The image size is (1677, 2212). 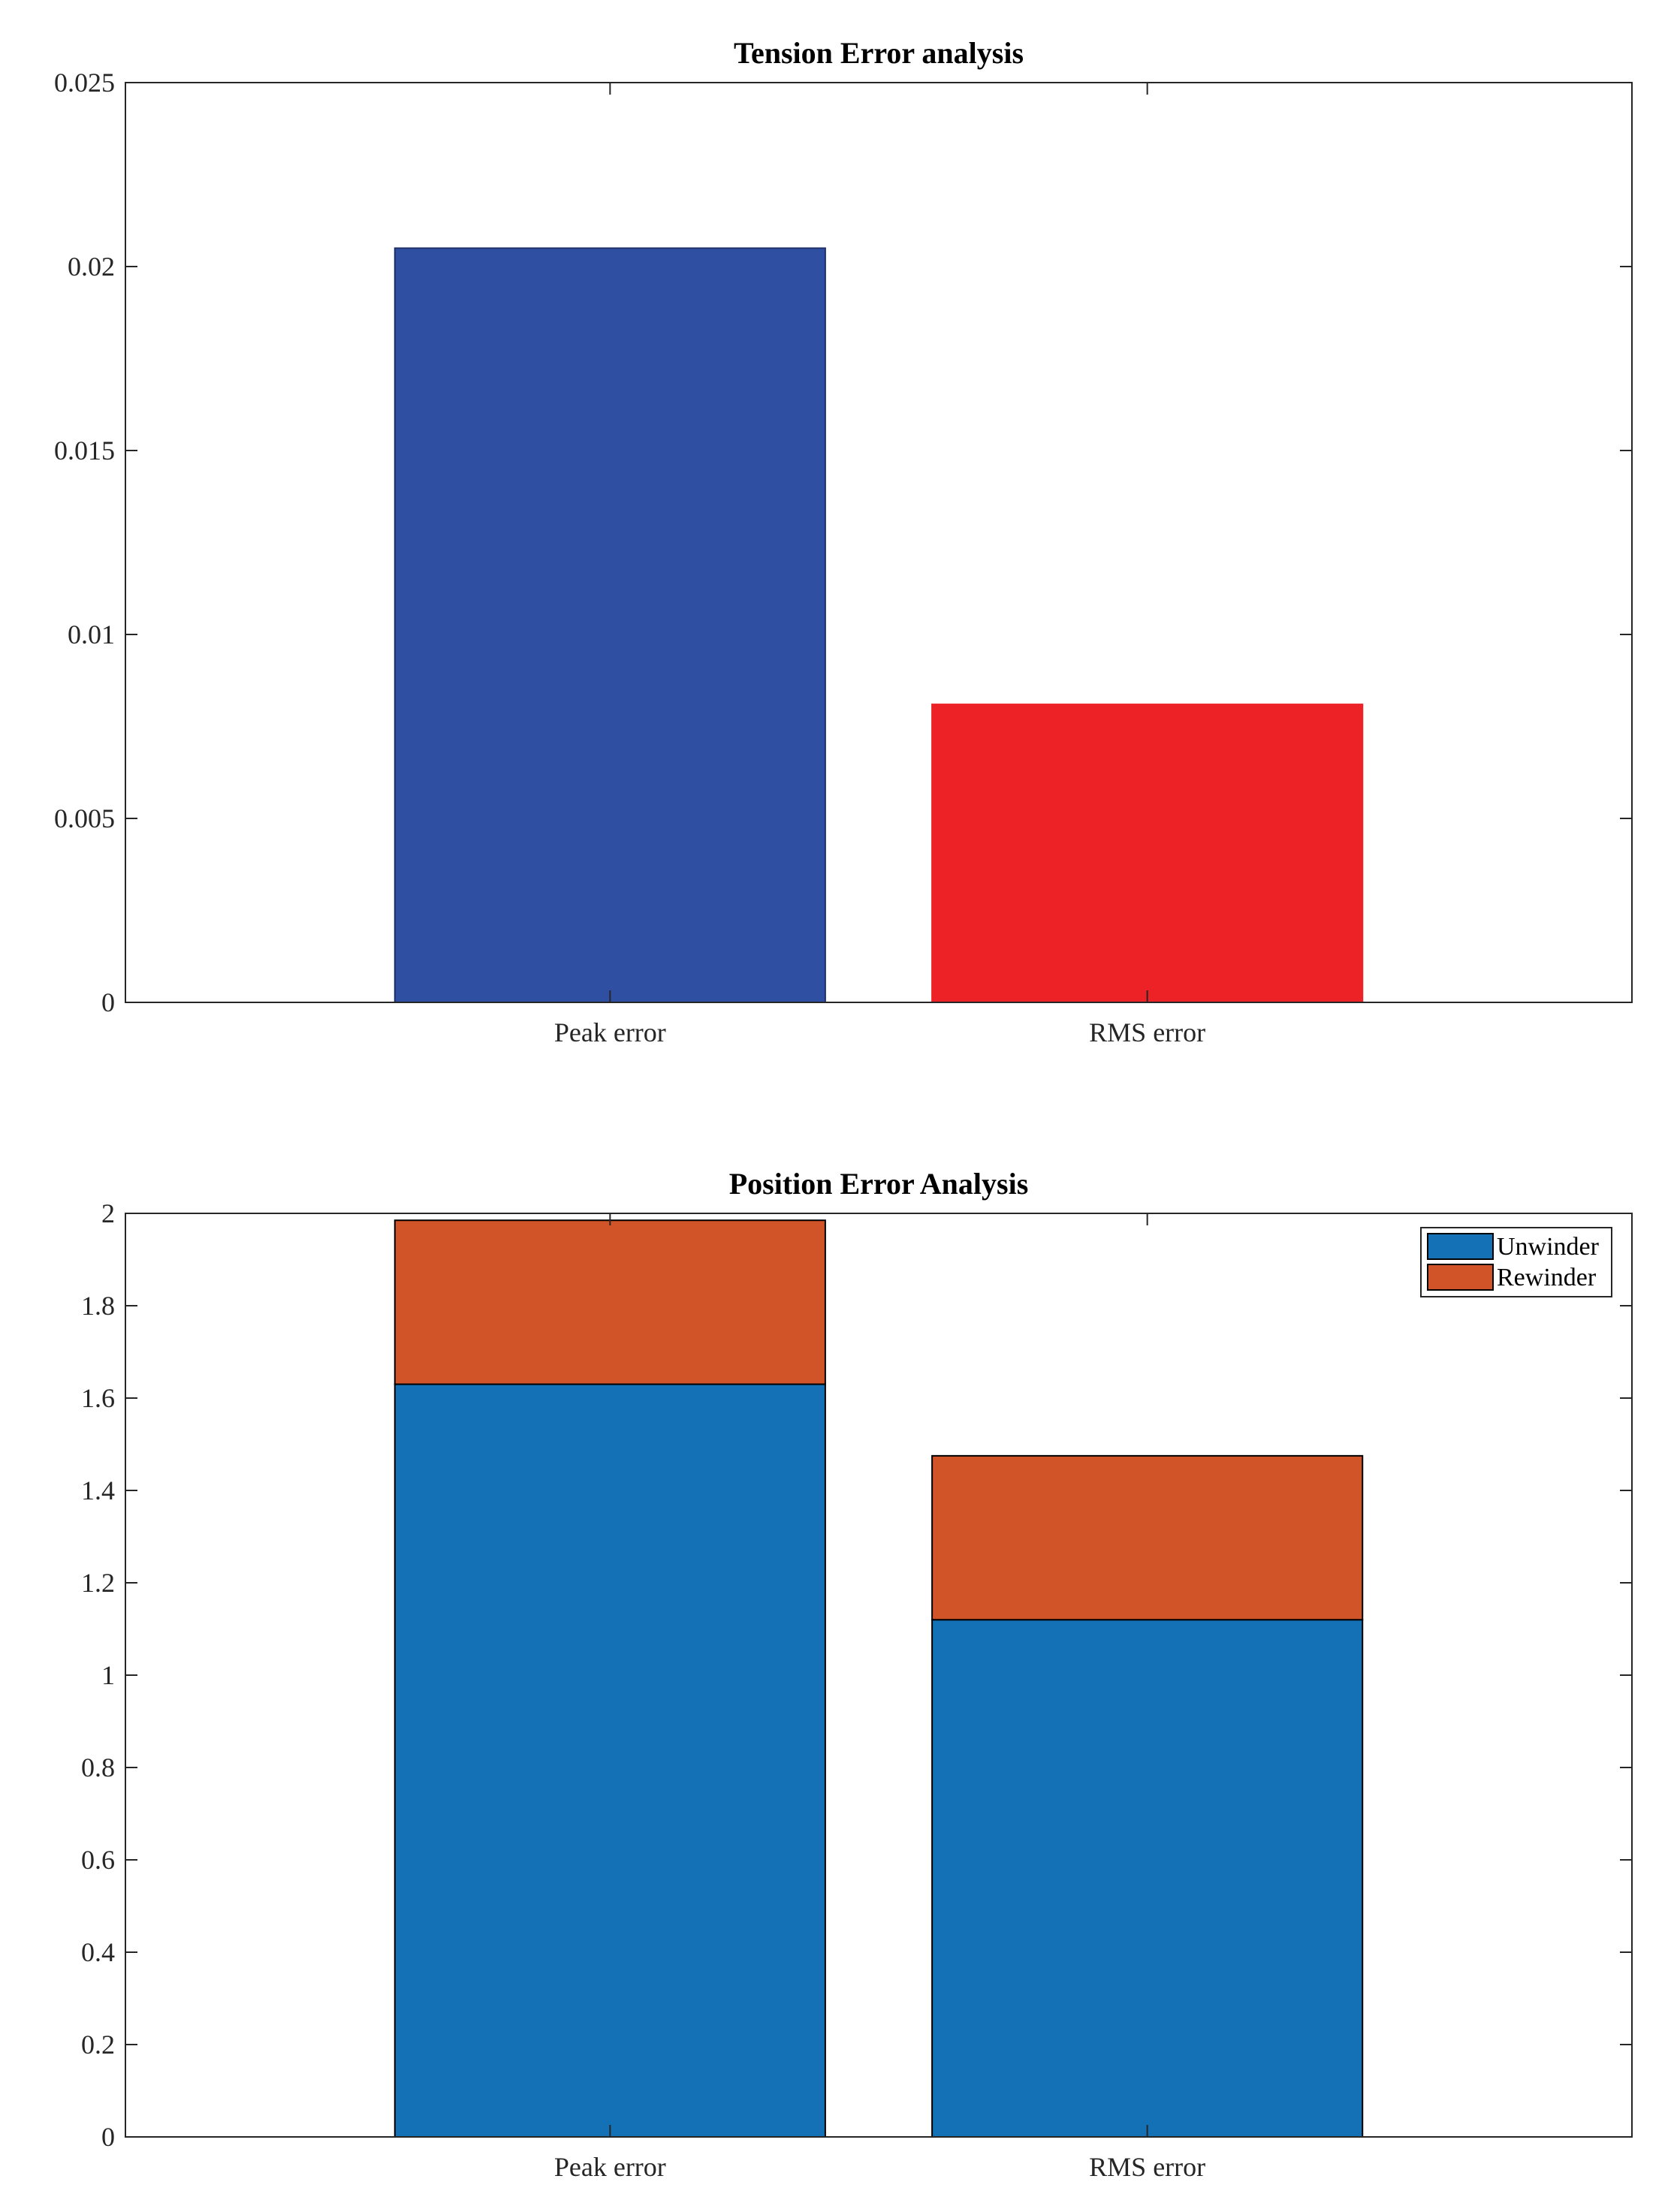 What do you see at coordinates (84, 542) in the screenshot?
I see `tension-y-tick-labels: 0 0.005 0.01 0.015 0.02 0.025` at bounding box center [84, 542].